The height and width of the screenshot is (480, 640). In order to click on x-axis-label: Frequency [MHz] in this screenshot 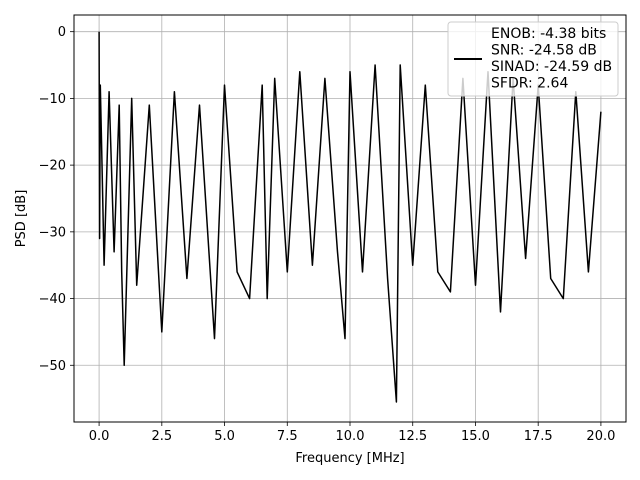, I will do `click(349, 458)`.